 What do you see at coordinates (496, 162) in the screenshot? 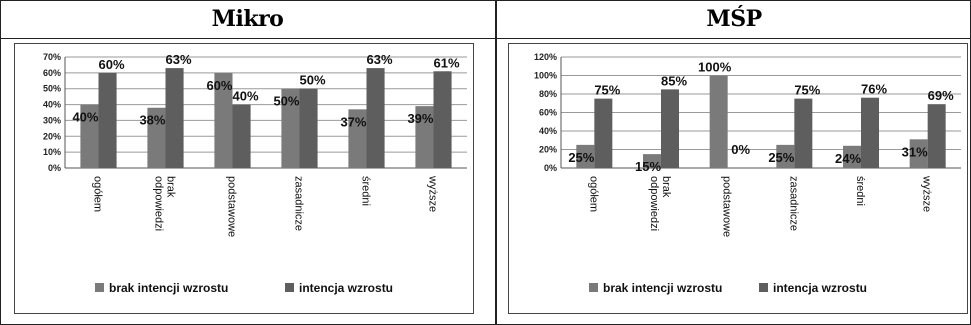
I see `panel-divider` at bounding box center [496, 162].